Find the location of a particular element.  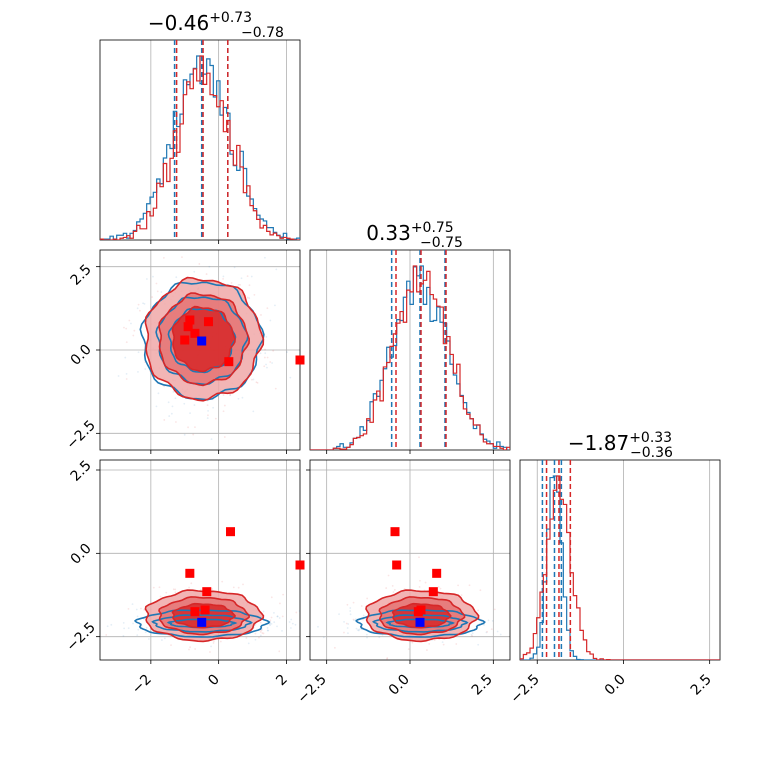

y2-tick-label: −2.5 is located at coordinates (80, 434).